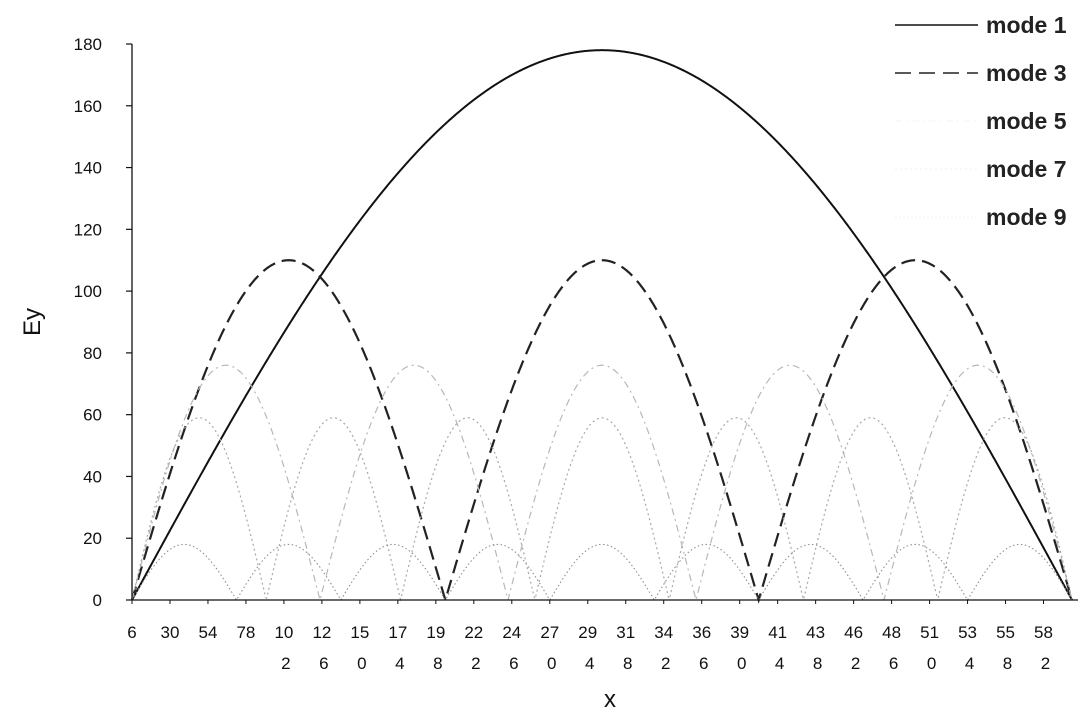 This screenshot has width=1090, height=718. Describe the element at coordinates (1026, 25) in the screenshot. I see `legend-label: mode 1` at that location.